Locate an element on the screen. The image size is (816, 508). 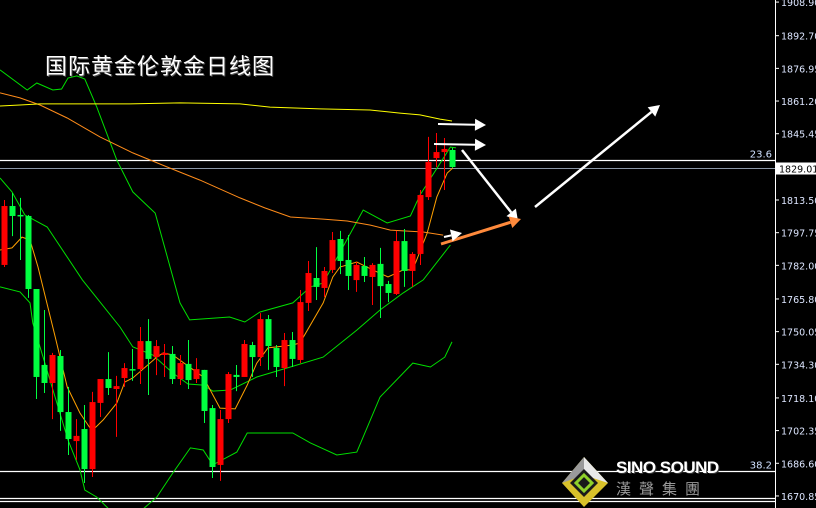
logo-text-cn: 漢聲集團 is located at coordinates (662, 489).